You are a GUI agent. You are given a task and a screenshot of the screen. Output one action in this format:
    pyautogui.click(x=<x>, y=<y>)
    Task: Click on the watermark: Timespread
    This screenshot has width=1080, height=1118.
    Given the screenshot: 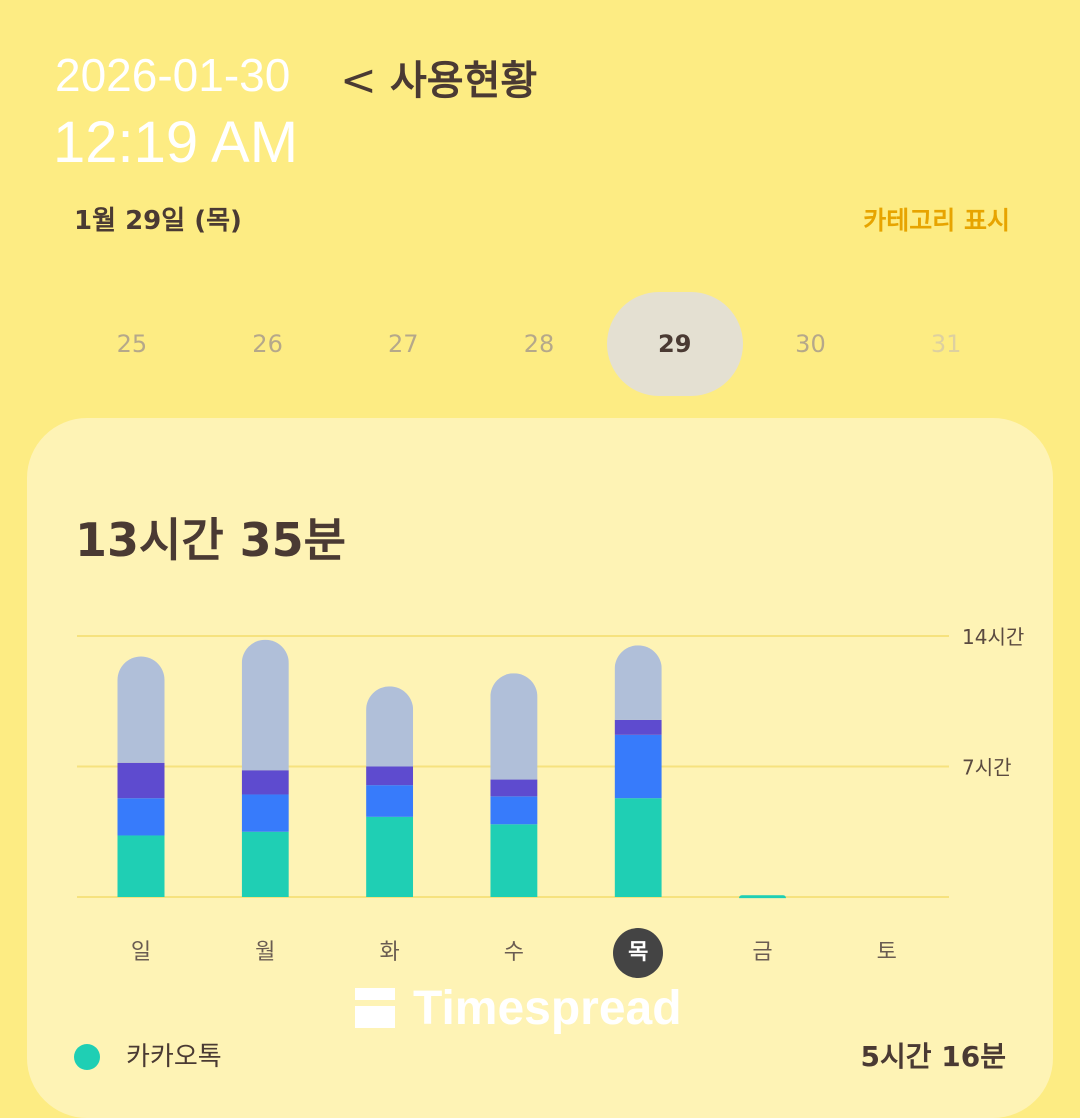 What is the action you would take?
    pyautogui.click(x=518, y=1009)
    